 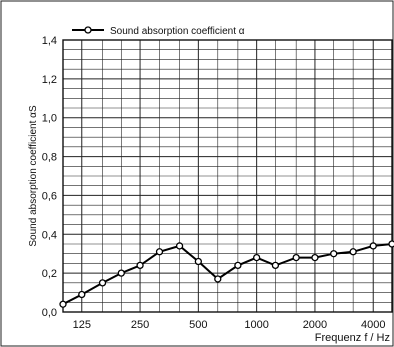 I want to click on y-tick-label: 0,2, so click(x=49, y=274).